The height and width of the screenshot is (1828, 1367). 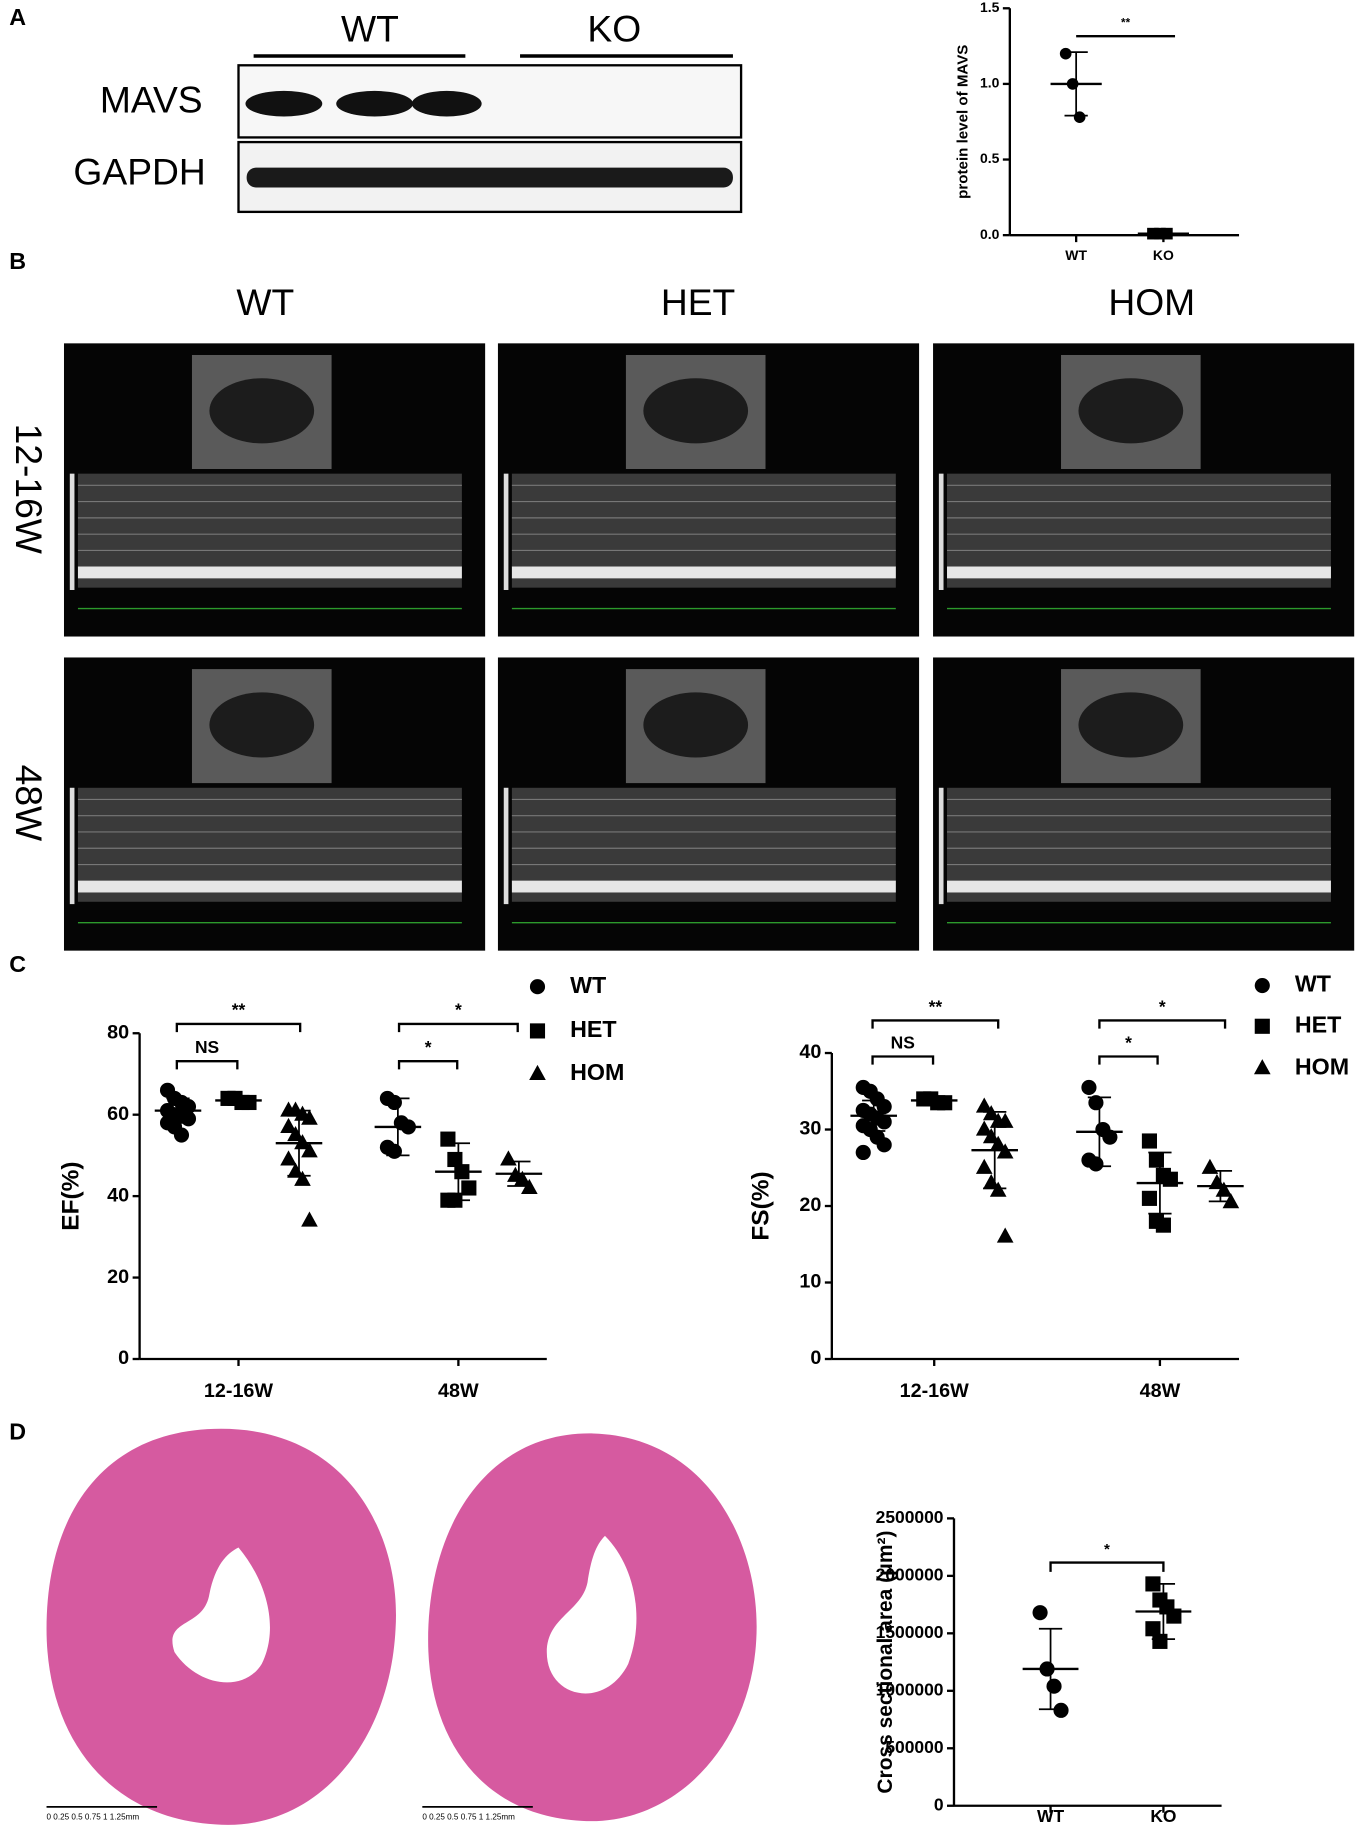 What do you see at coordinates (698, 302) in the screenshot?
I see `echo-column: HET` at bounding box center [698, 302].